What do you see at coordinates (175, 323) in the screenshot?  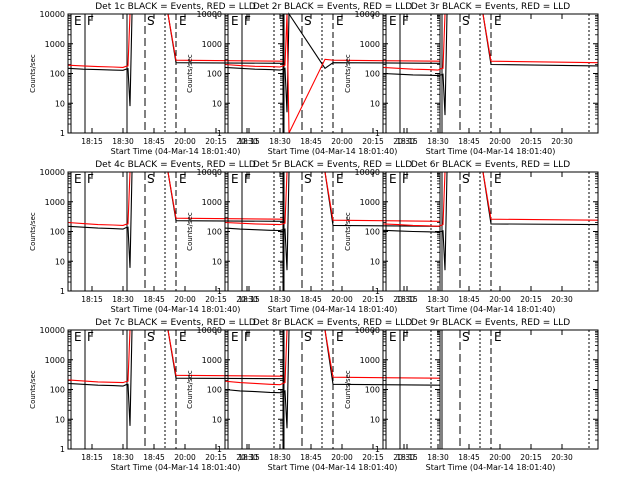 I see `panel-title: Det 7c BLACK = Events, RED = LLD` at bounding box center [175, 323].